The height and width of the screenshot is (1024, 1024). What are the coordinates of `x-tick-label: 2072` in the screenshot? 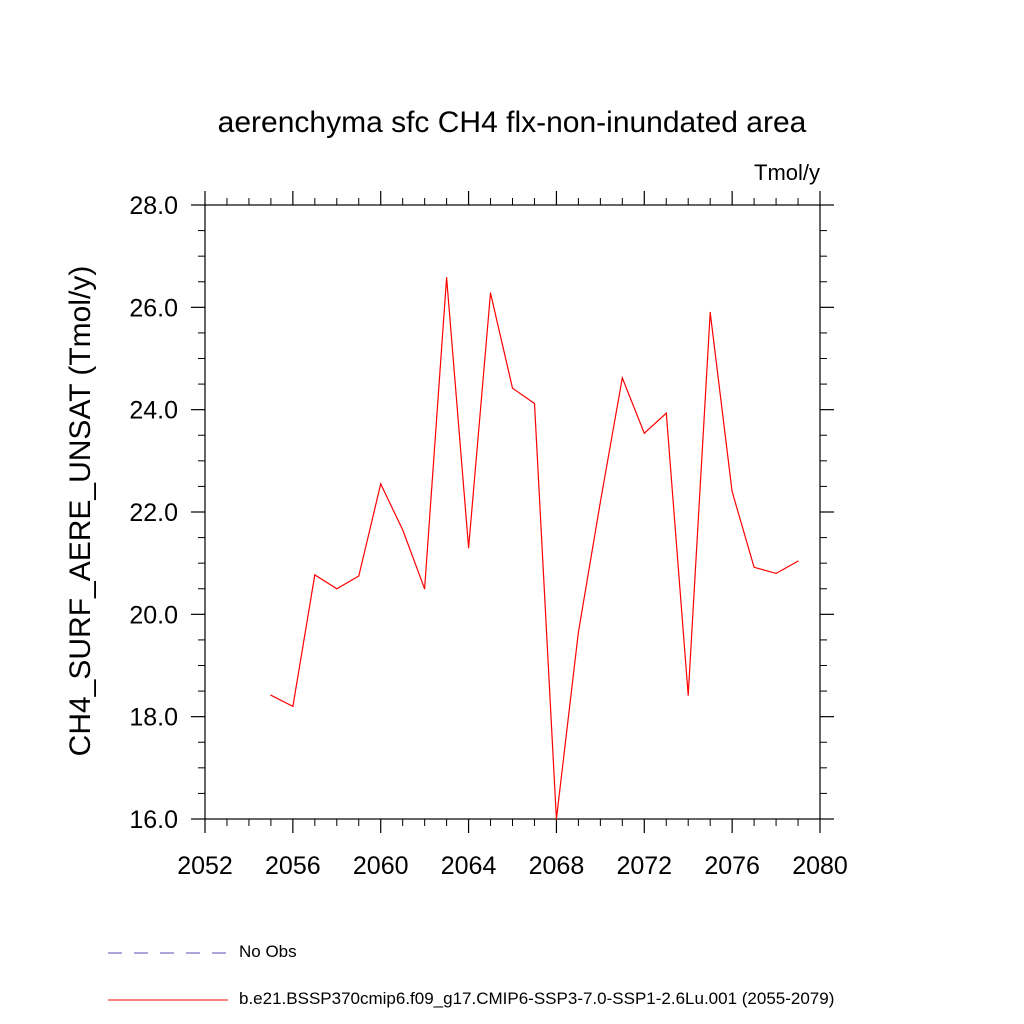 It's located at (644, 866).